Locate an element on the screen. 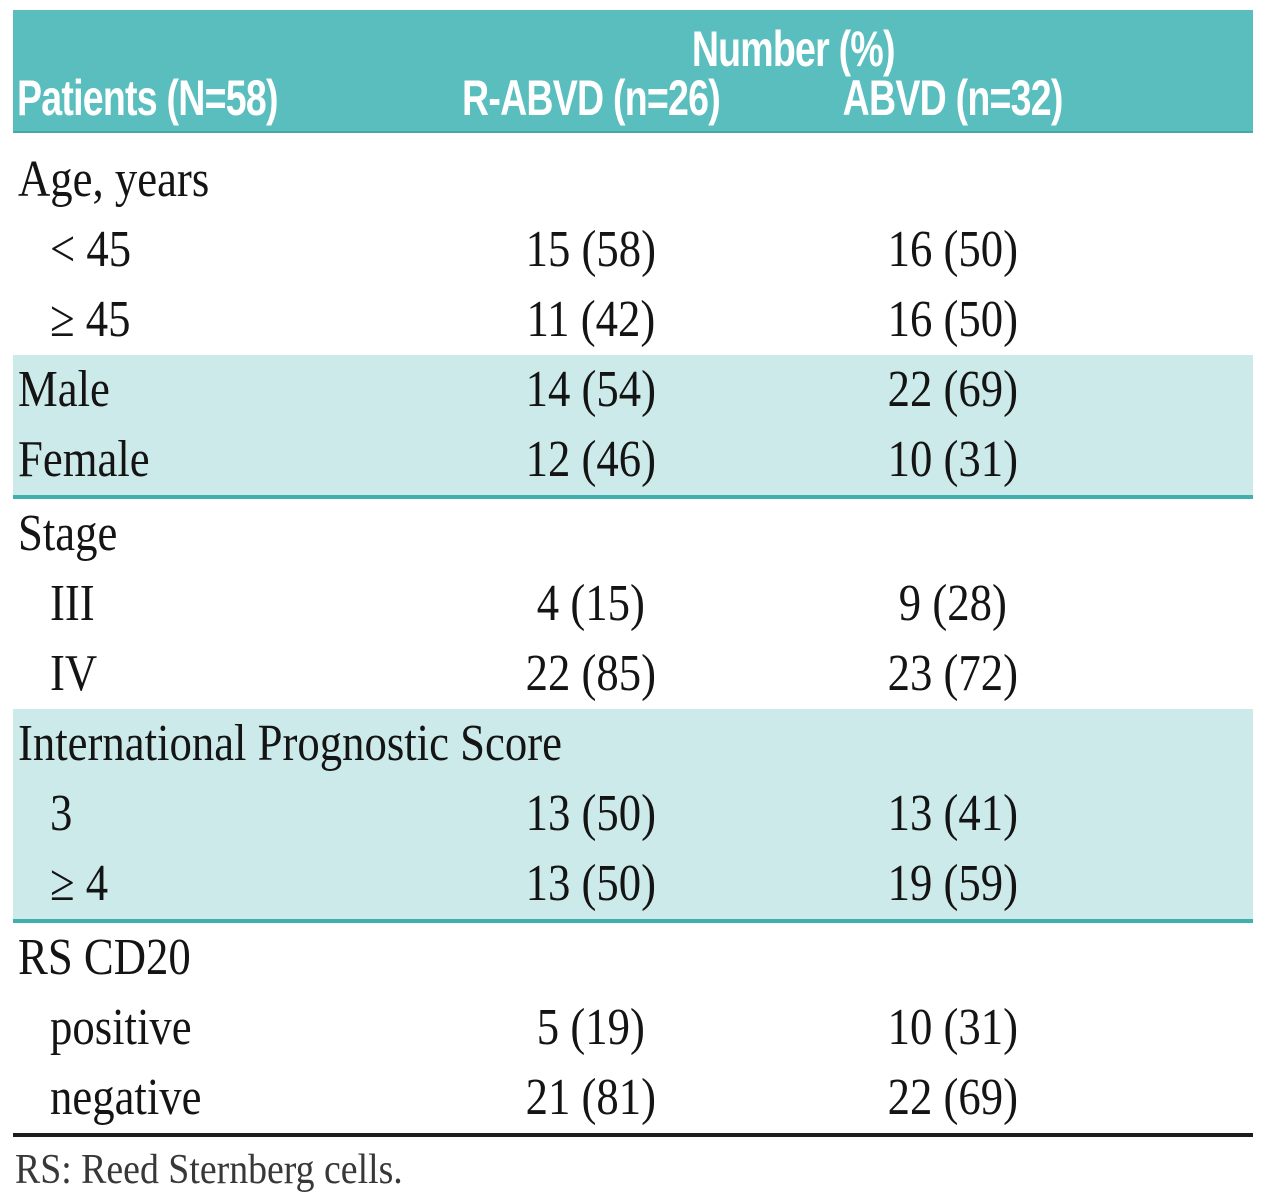 This screenshot has height=1193, width=1280. row-label: < 45 is located at coordinates (91, 249).